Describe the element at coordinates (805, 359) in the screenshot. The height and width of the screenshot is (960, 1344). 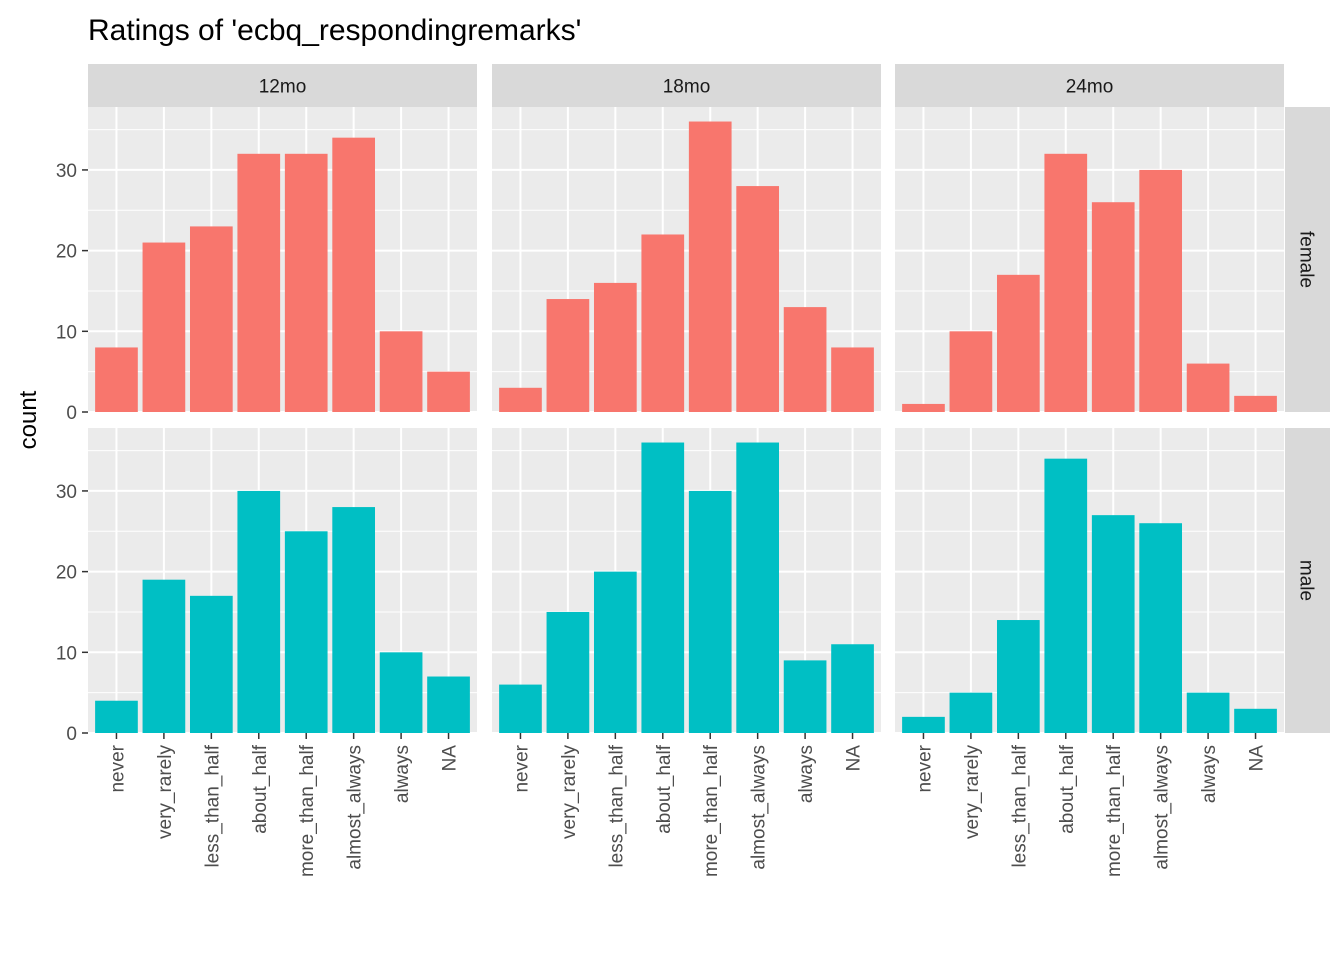
I see `bar-female-18mo-always` at that location.